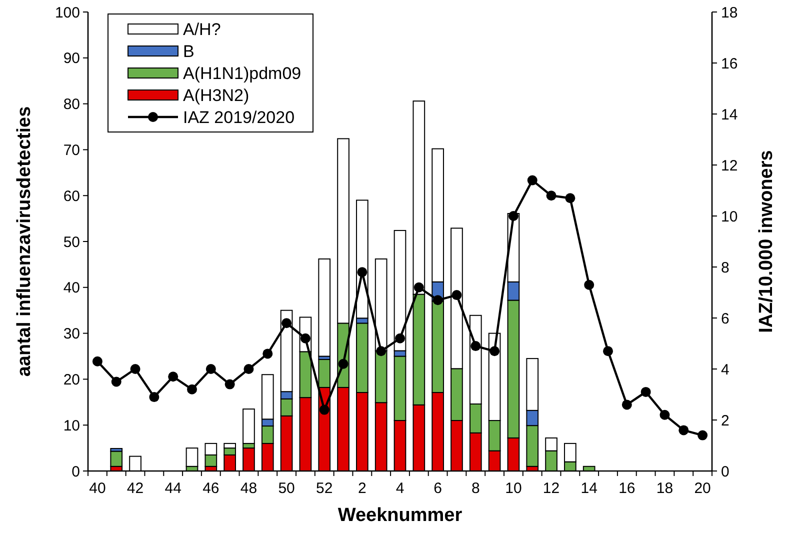  Describe the element at coordinates (725, 267) in the screenshot. I see `y2-tick-label: 8` at that location.